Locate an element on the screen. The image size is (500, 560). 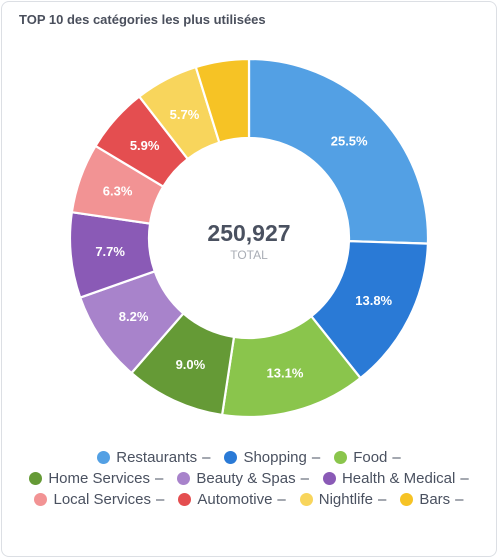
legend-label-automotive: Automotive is located at coordinates (235, 499).